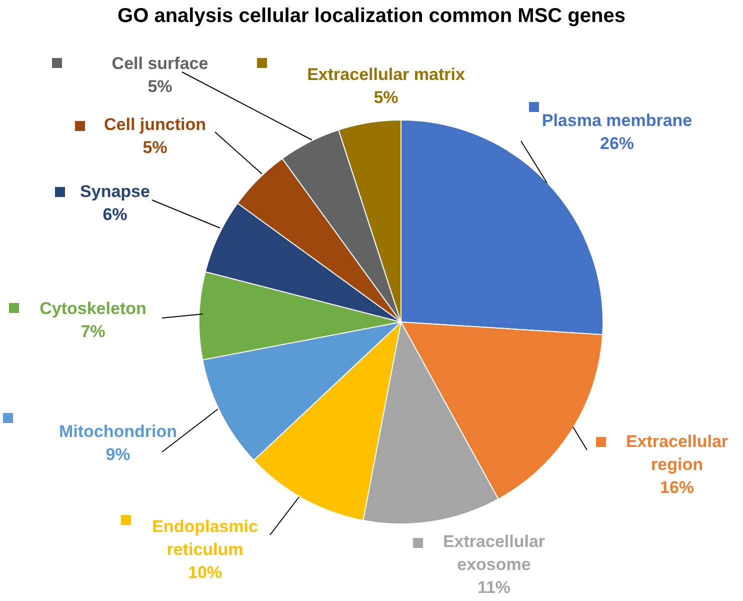 This screenshot has width=743, height=601. I want to click on data-label: 26%, so click(617, 144).